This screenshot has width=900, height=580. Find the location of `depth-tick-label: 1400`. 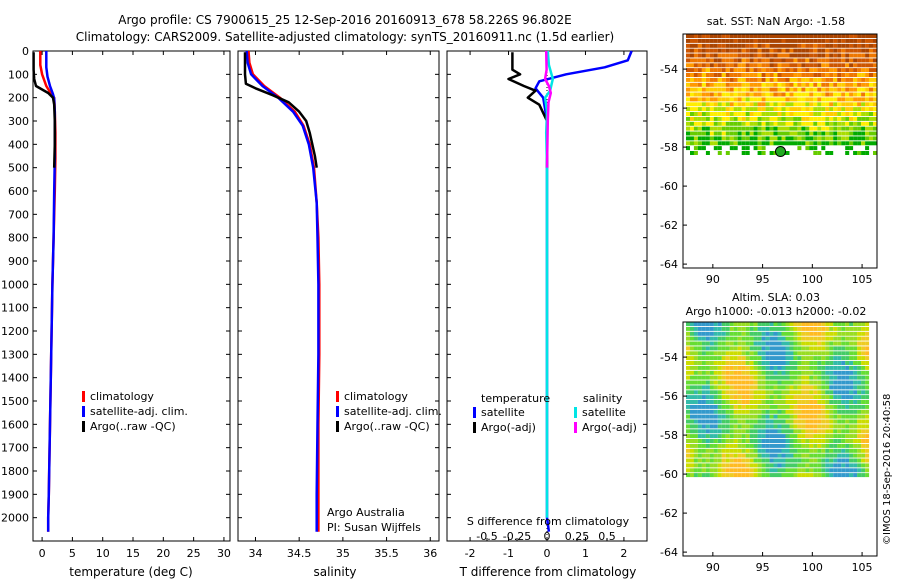

depth-tick-label: 1400 is located at coordinates (15, 378).